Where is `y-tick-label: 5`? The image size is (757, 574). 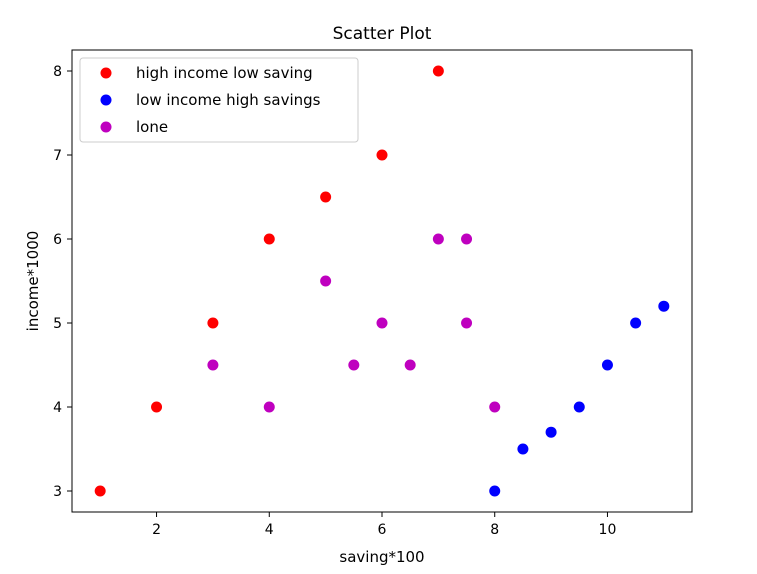
y-tick-label: 5 is located at coordinates (57, 324).